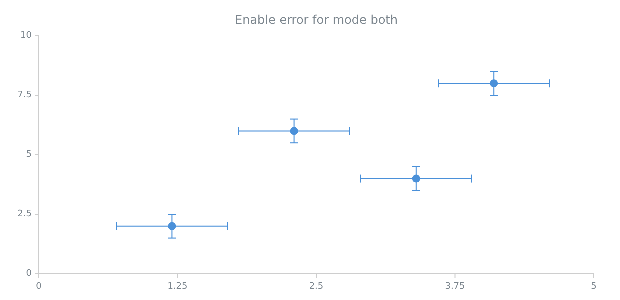 This screenshot has width=620, height=300. Describe the element at coordinates (29, 274) in the screenshot. I see `y-tick-label: 0` at that location.